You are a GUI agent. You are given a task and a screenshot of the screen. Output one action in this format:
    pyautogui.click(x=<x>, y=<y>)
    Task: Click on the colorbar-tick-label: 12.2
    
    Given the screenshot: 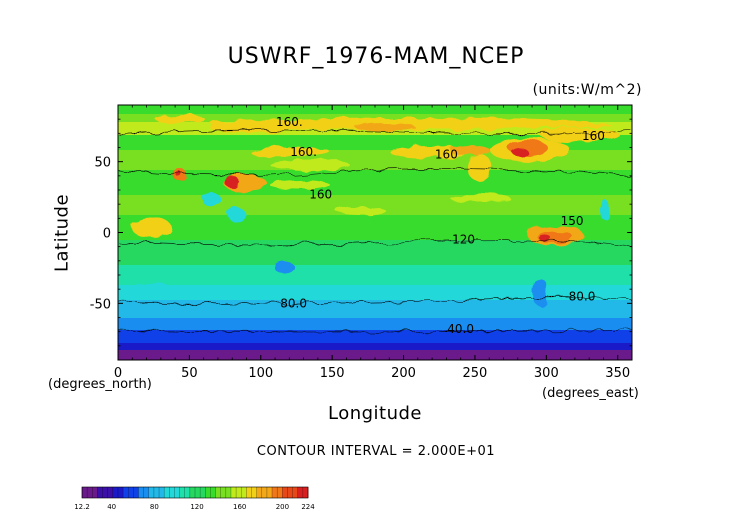 What is the action you would take?
    pyautogui.click(x=82, y=507)
    